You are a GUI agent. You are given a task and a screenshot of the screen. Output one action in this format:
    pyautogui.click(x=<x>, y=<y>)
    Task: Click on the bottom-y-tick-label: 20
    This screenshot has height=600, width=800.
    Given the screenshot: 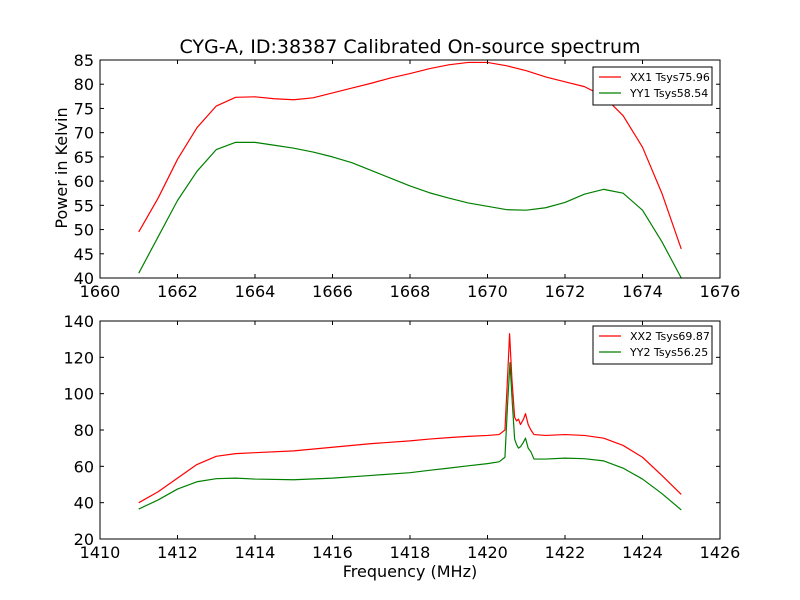 What is the action you would take?
    pyautogui.click(x=84, y=539)
    